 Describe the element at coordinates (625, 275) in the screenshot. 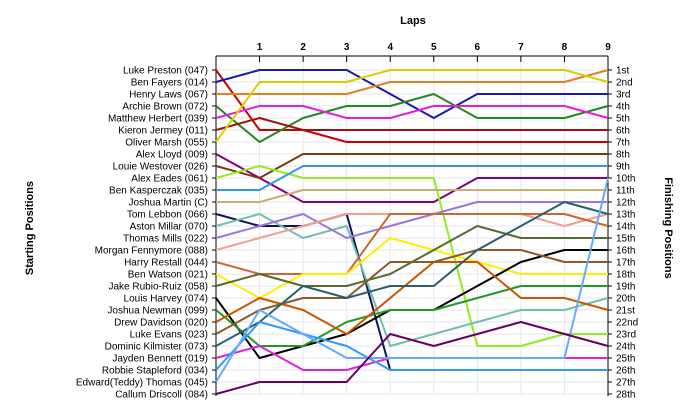

I see `finishing-position-label: 18th` at that location.